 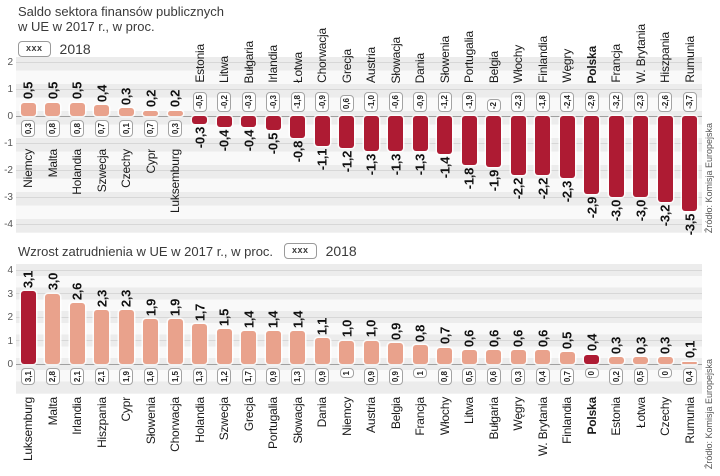 I want to click on forecast-value-box: -0,9, so click(x=420, y=102).